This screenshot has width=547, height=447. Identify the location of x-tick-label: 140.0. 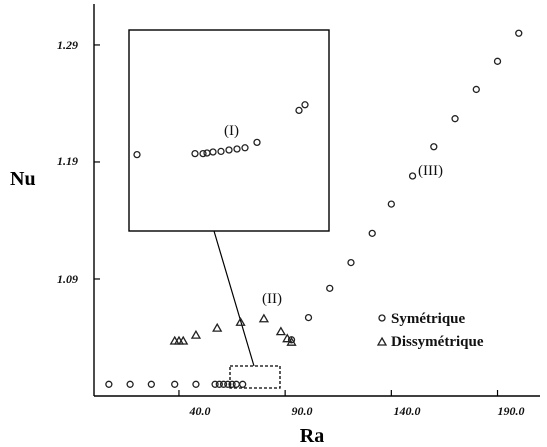
(407, 411).